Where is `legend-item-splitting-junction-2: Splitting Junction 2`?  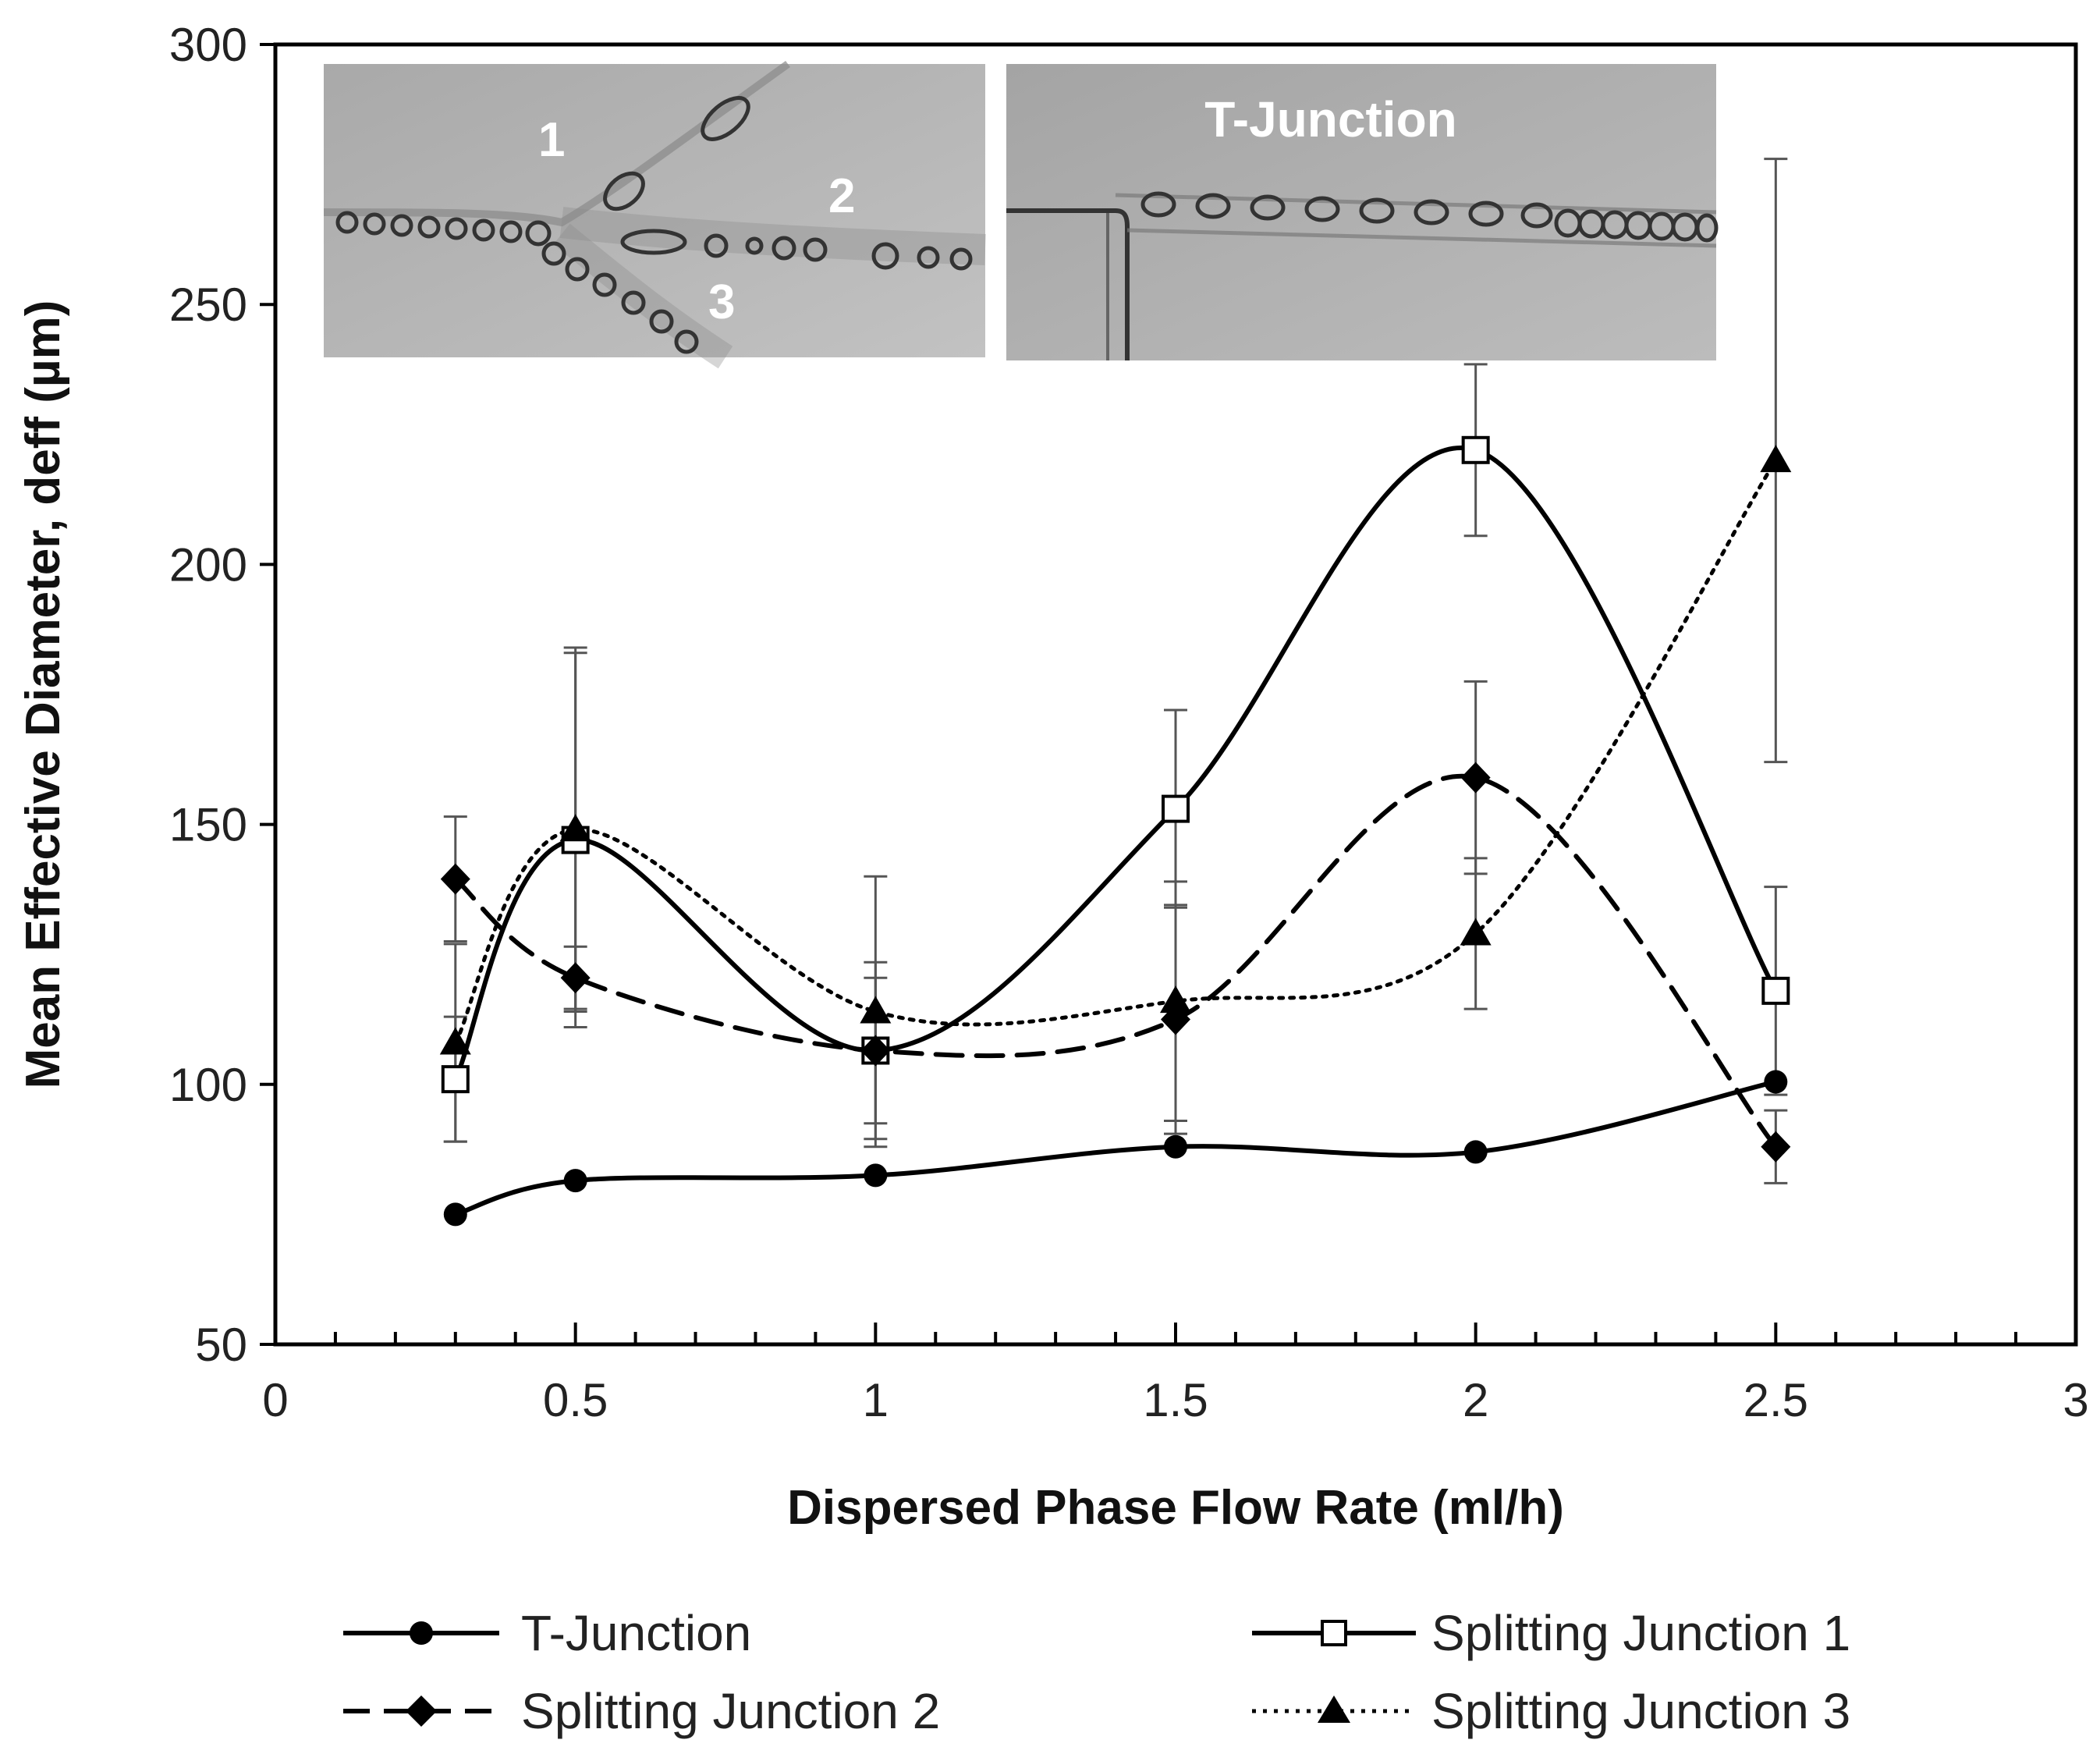 legend-item-splitting-junction-2: Splitting Junction 2 is located at coordinates (641, 1711).